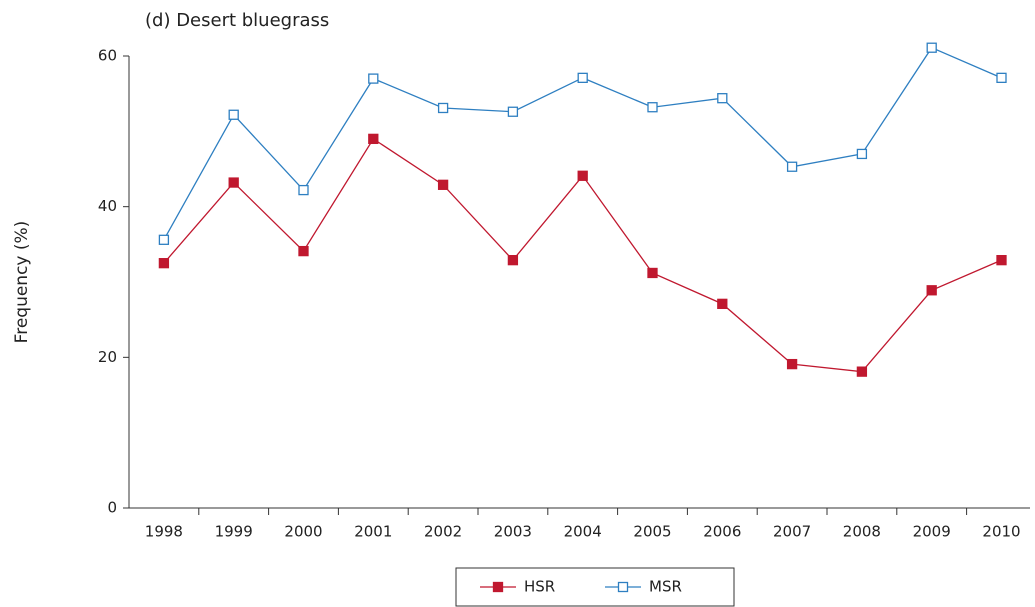 The width and height of the screenshot is (1035, 607). What do you see at coordinates (583, 532) in the screenshot?
I see `x-tick-label: 2004` at bounding box center [583, 532].